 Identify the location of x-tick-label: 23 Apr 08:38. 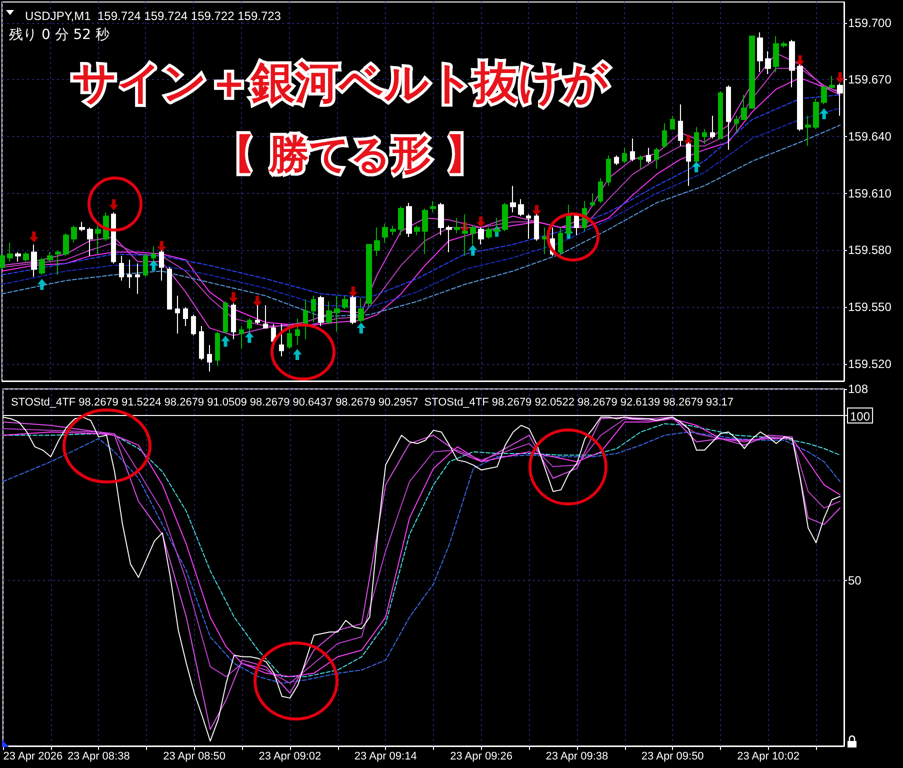
(98, 756).